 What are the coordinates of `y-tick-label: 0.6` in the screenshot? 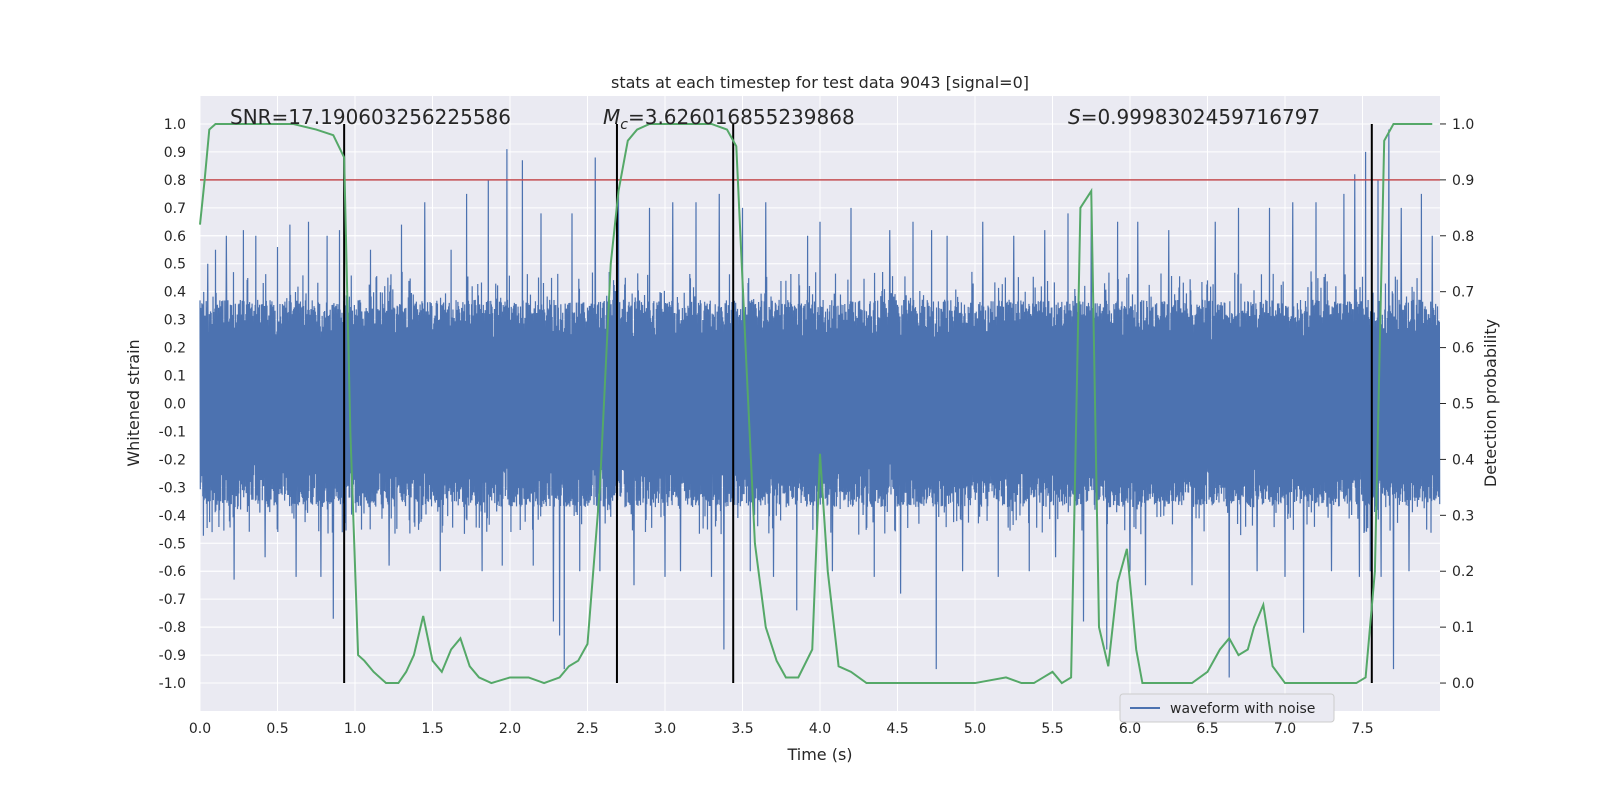 It's located at (175, 237).